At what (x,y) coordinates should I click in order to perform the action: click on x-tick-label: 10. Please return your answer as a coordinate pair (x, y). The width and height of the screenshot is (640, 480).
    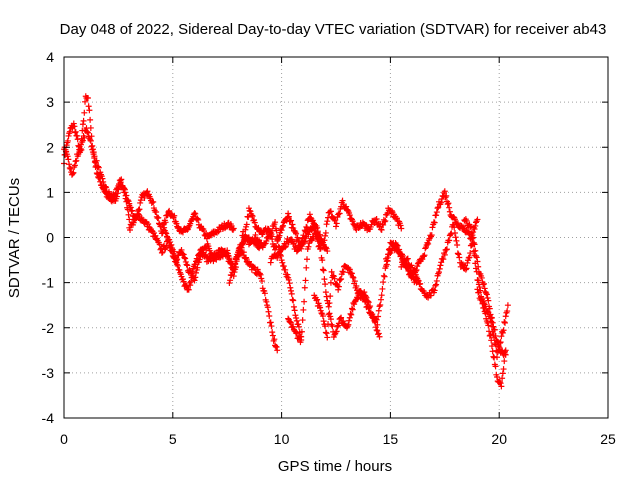
    Looking at the image, I should click on (282, 439).